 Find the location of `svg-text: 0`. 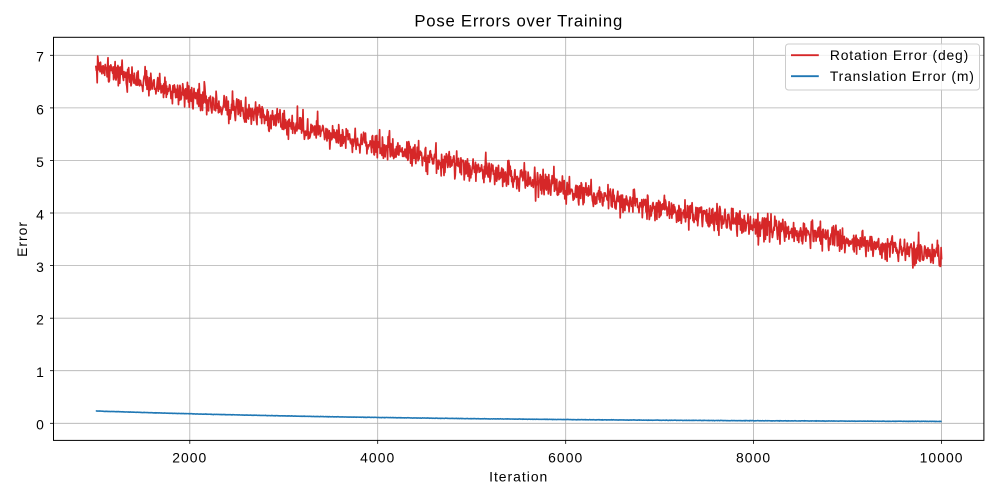

svg-text: 0 is located at coordinates (40, 425).